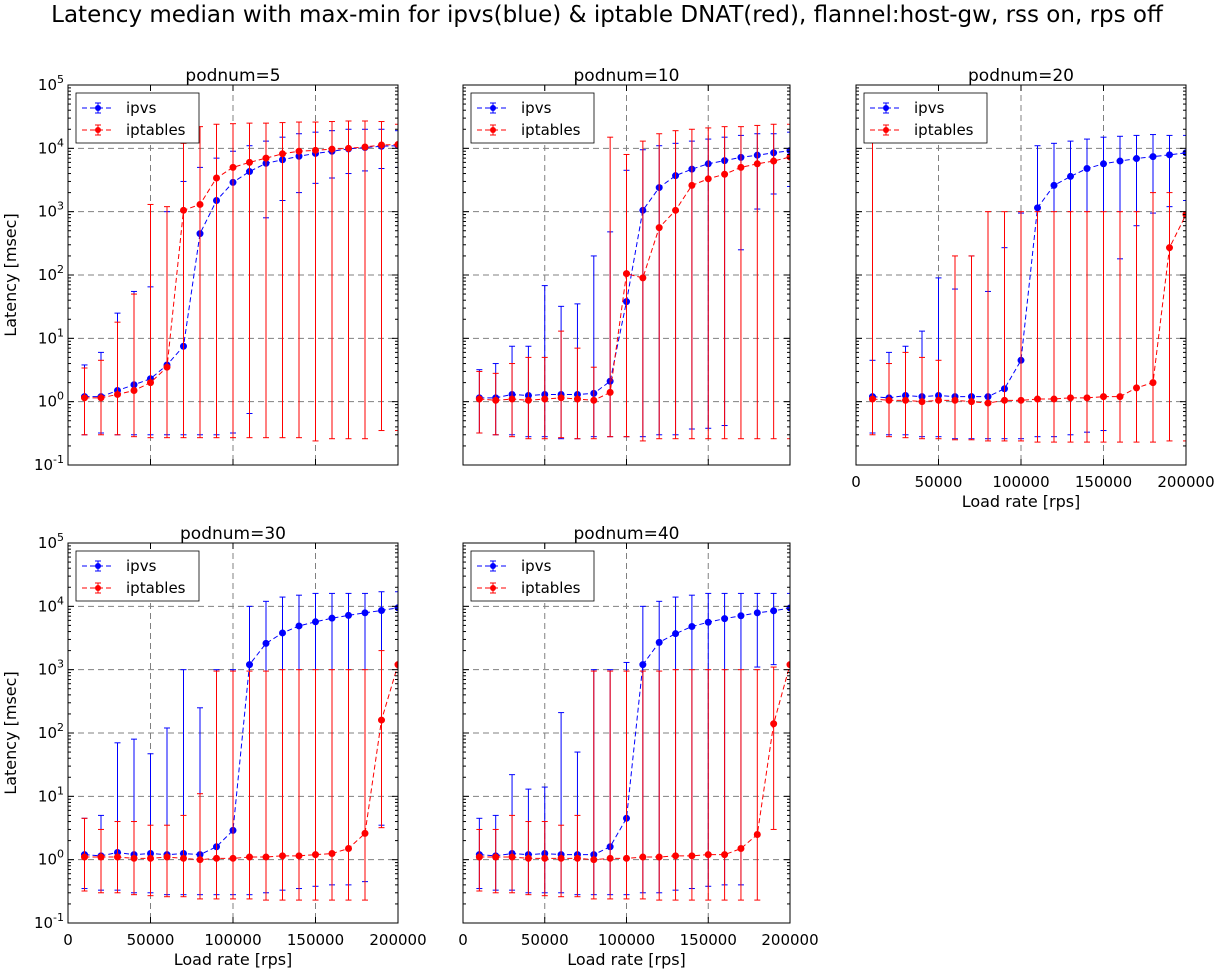 The width and height of the screenshot is (1214, 972). What do you see at coordinates (51, 858) in the screenshot?
I see `y-tick-label: 10⁰` at bounding box center [51, 858].